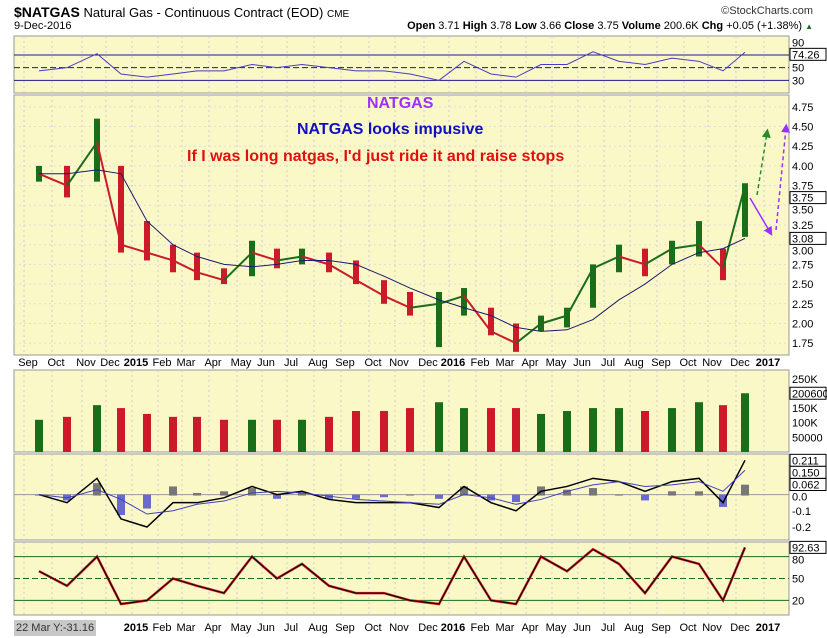 The height and width of the screenshot is (638, 827). I want to click on histogram-current-label-box, so click(808, 485).